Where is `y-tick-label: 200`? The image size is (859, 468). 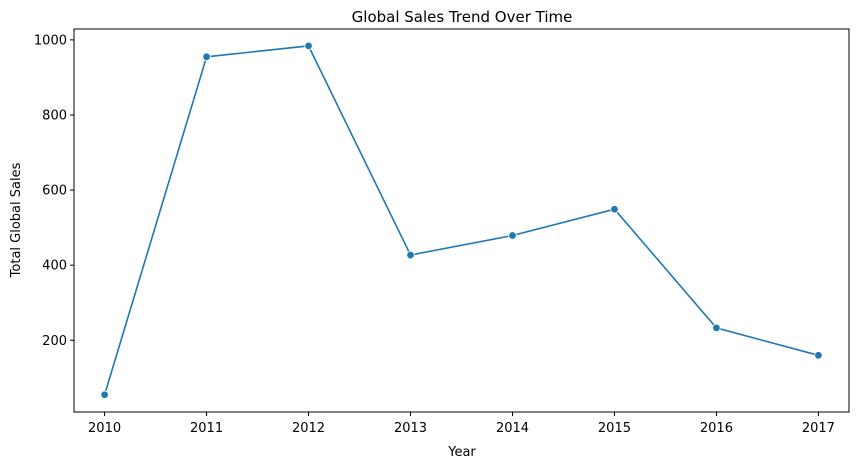 y-tick-label: 200 is located at coordinates (54, 341).